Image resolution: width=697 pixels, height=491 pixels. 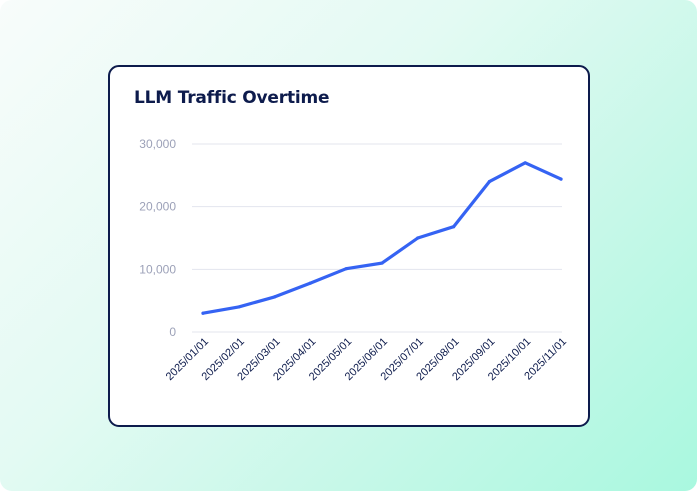 What do you see at coordinates (157, 269) in the screenshot?
I see `y-tick-label: 10,000` at bounding box center [157, 269].